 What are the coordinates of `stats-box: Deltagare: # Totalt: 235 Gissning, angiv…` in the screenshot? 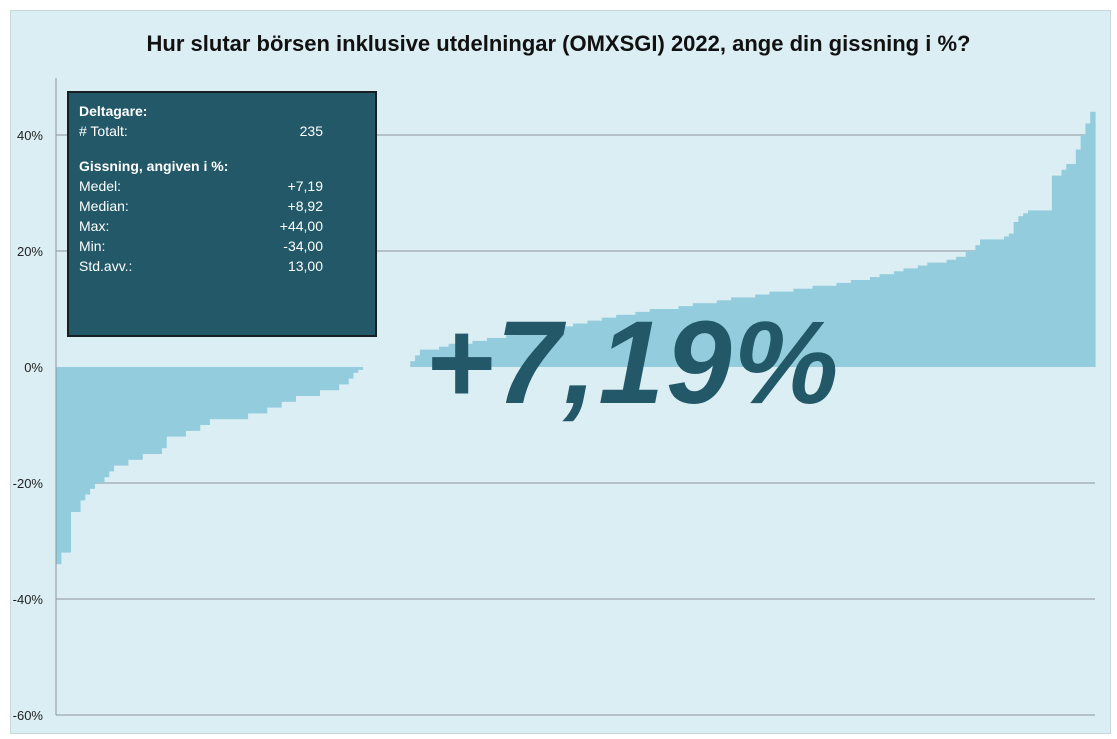 It's located at (222, 214).